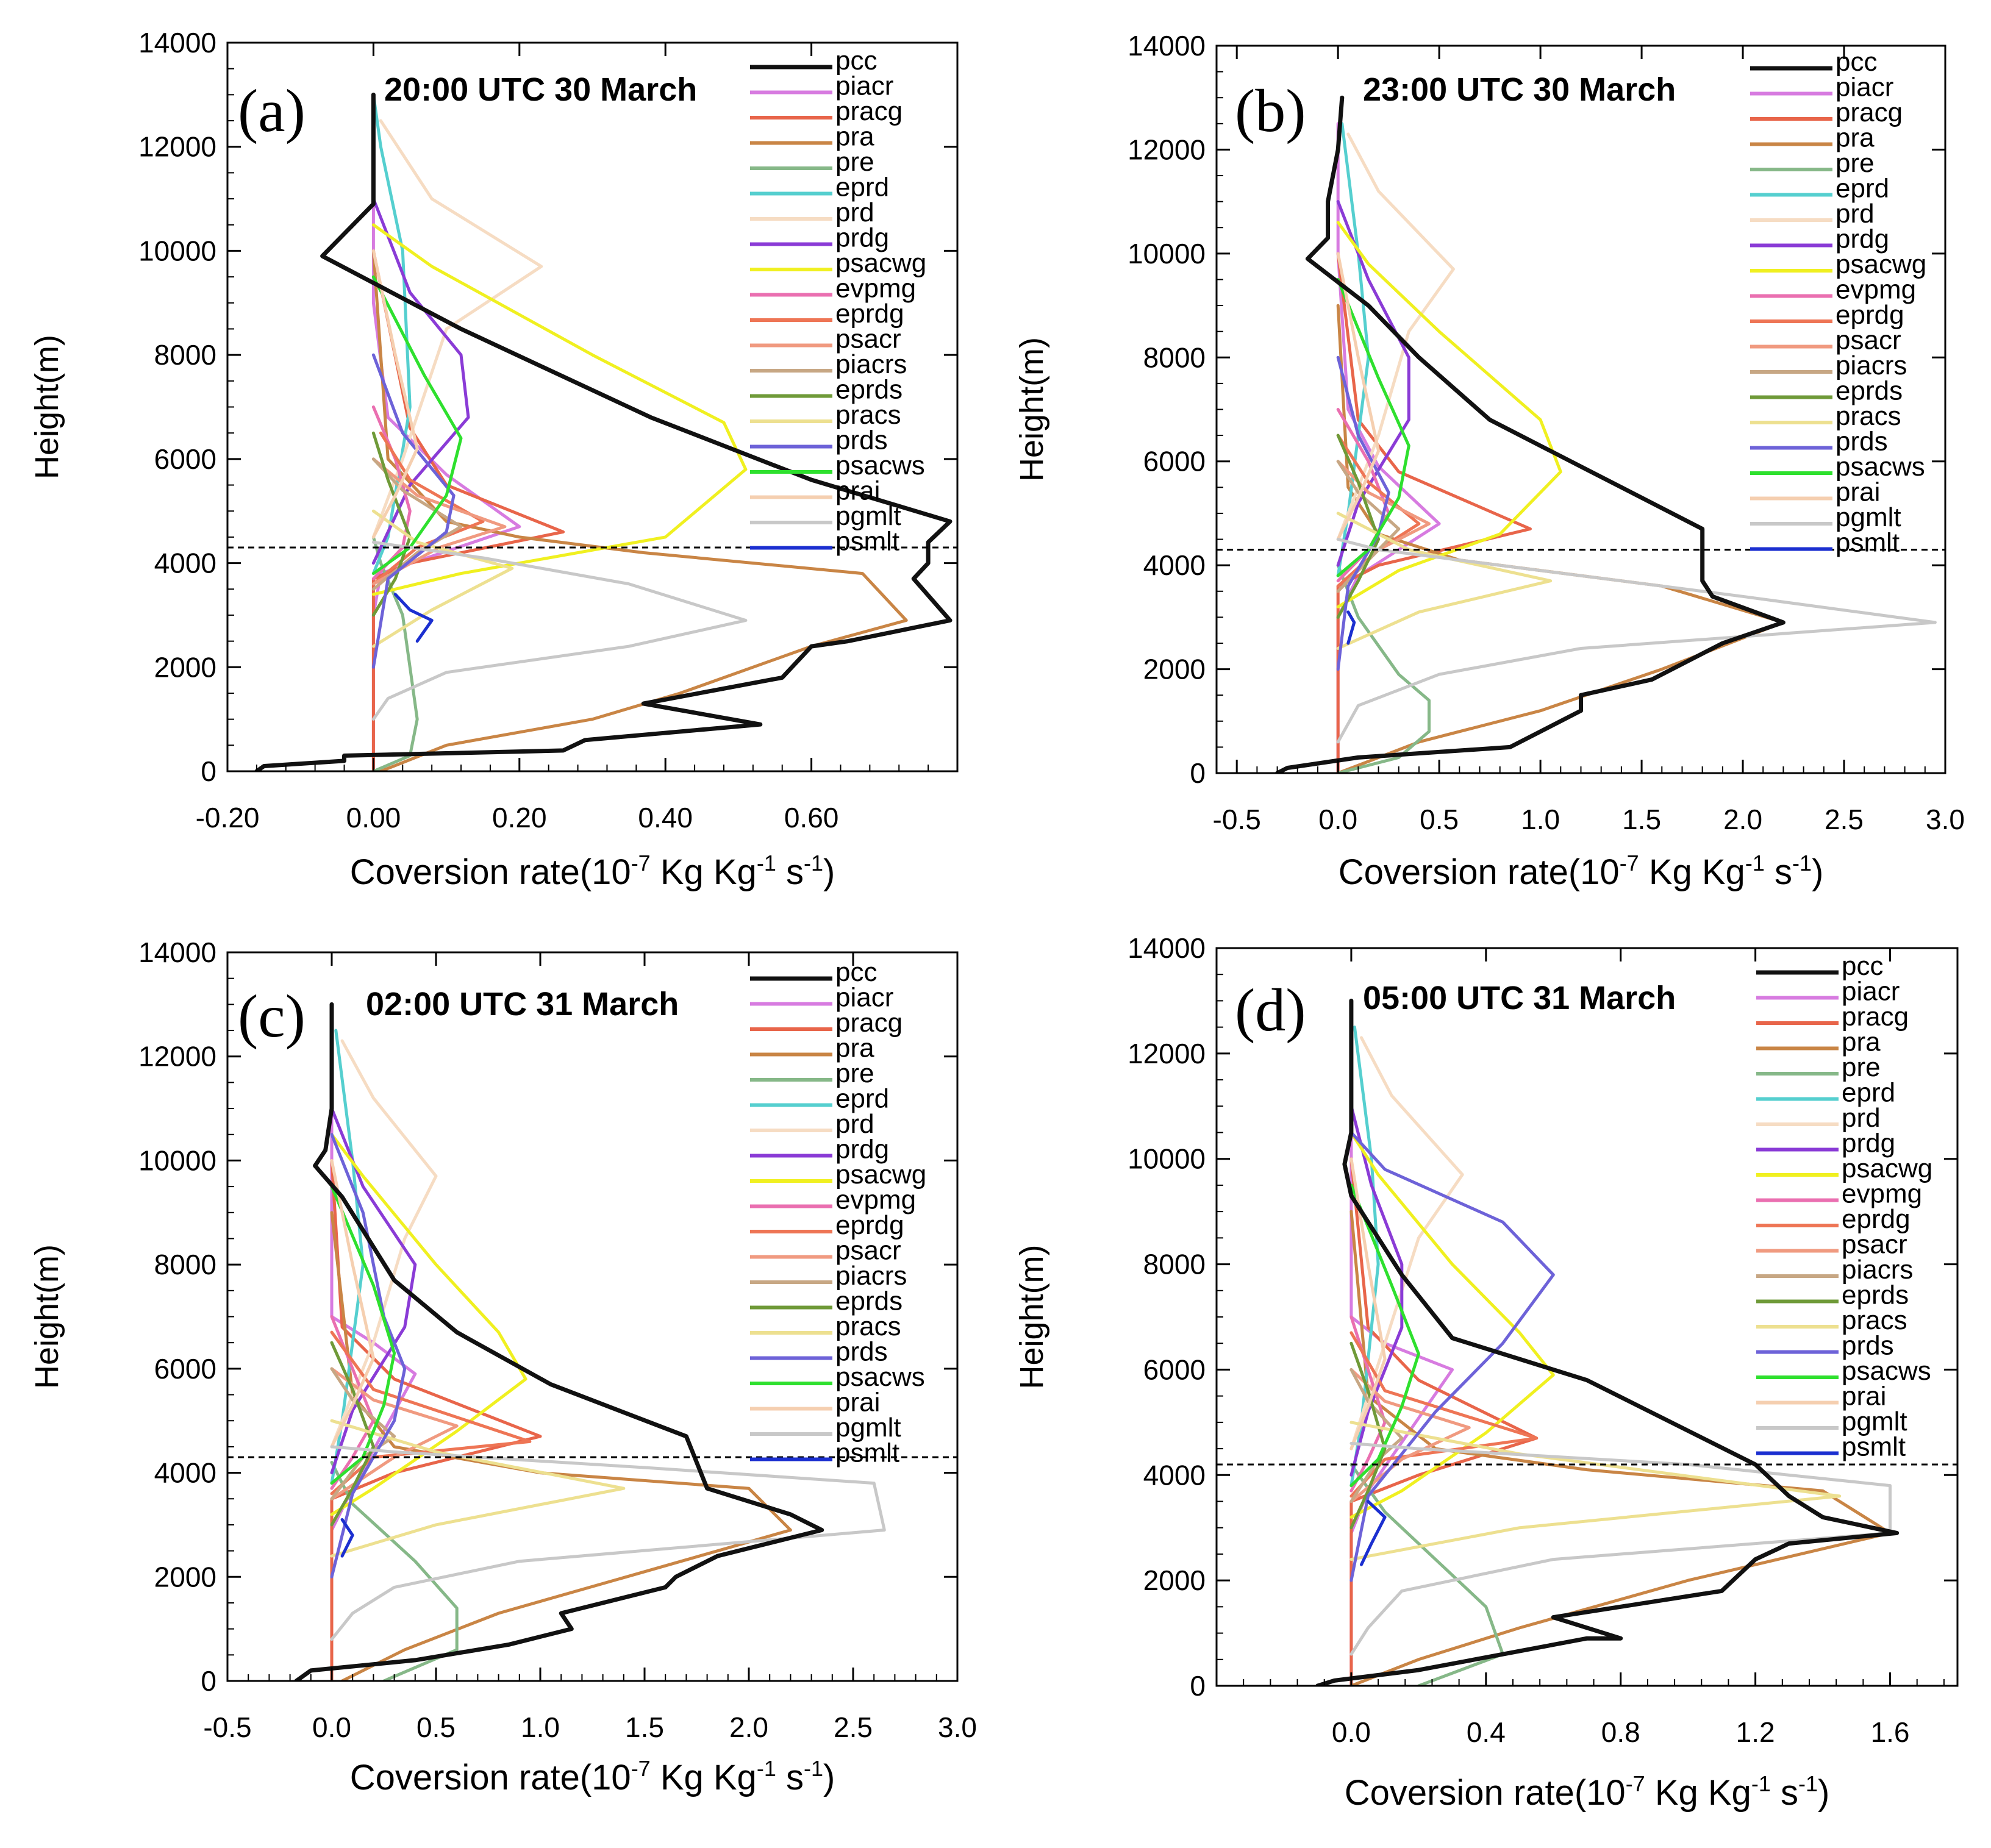  What do you see at coordinates (957, 1727) in the screenshot?
I see `x-tick-label: 3.0` at bounding box center [957, 1727].